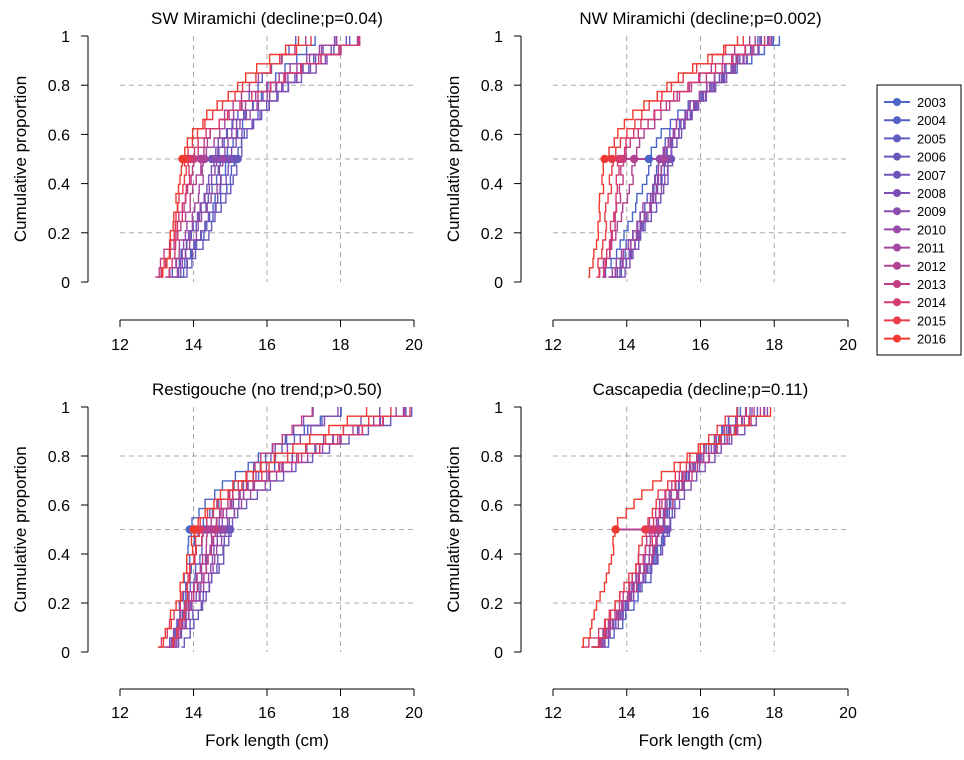 The image size is (964, 760). I want to click on legend-item-2004: 2004, so click(915, 120).